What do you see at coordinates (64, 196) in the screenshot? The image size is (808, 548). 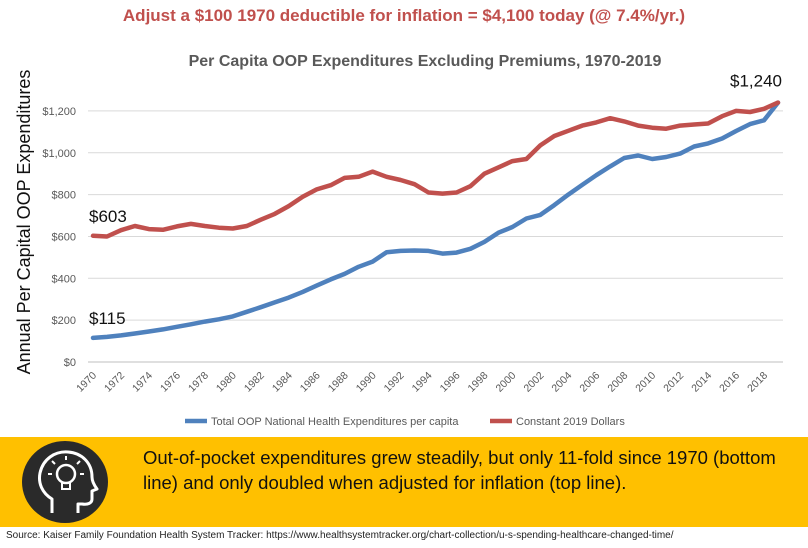 I see `y-tick-label: $800` at bounding box center [64, 196].